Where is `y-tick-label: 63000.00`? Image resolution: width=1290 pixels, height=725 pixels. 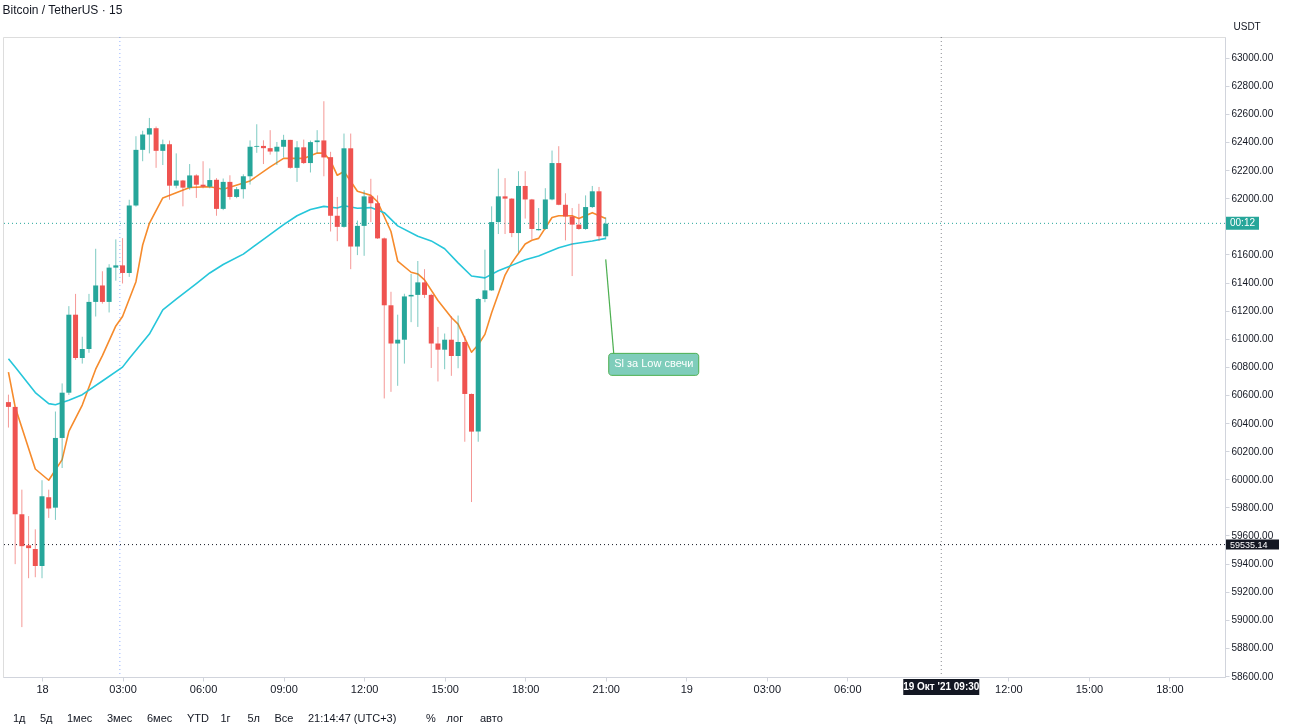 y-tick-label: 63000.00 is located at coordinates (1252, 58).